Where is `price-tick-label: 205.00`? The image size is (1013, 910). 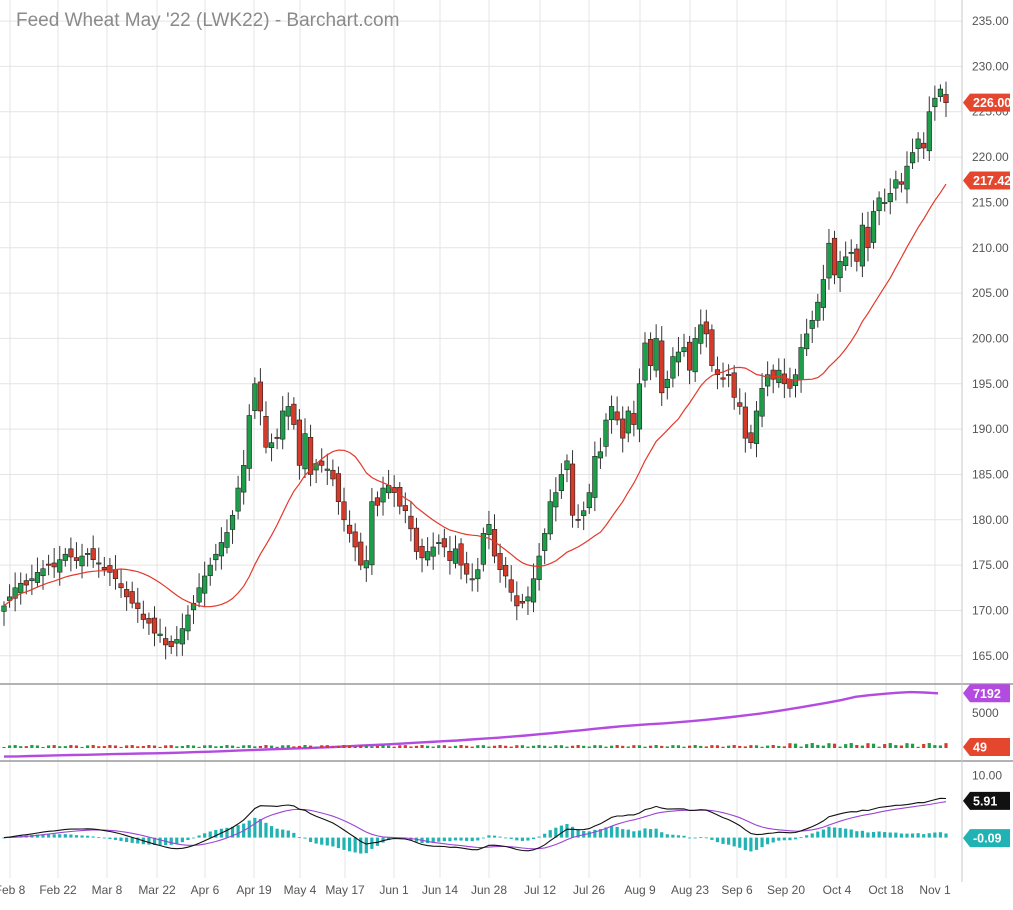
price-tick-label: 205.00 is located at coordinates (990, 293).